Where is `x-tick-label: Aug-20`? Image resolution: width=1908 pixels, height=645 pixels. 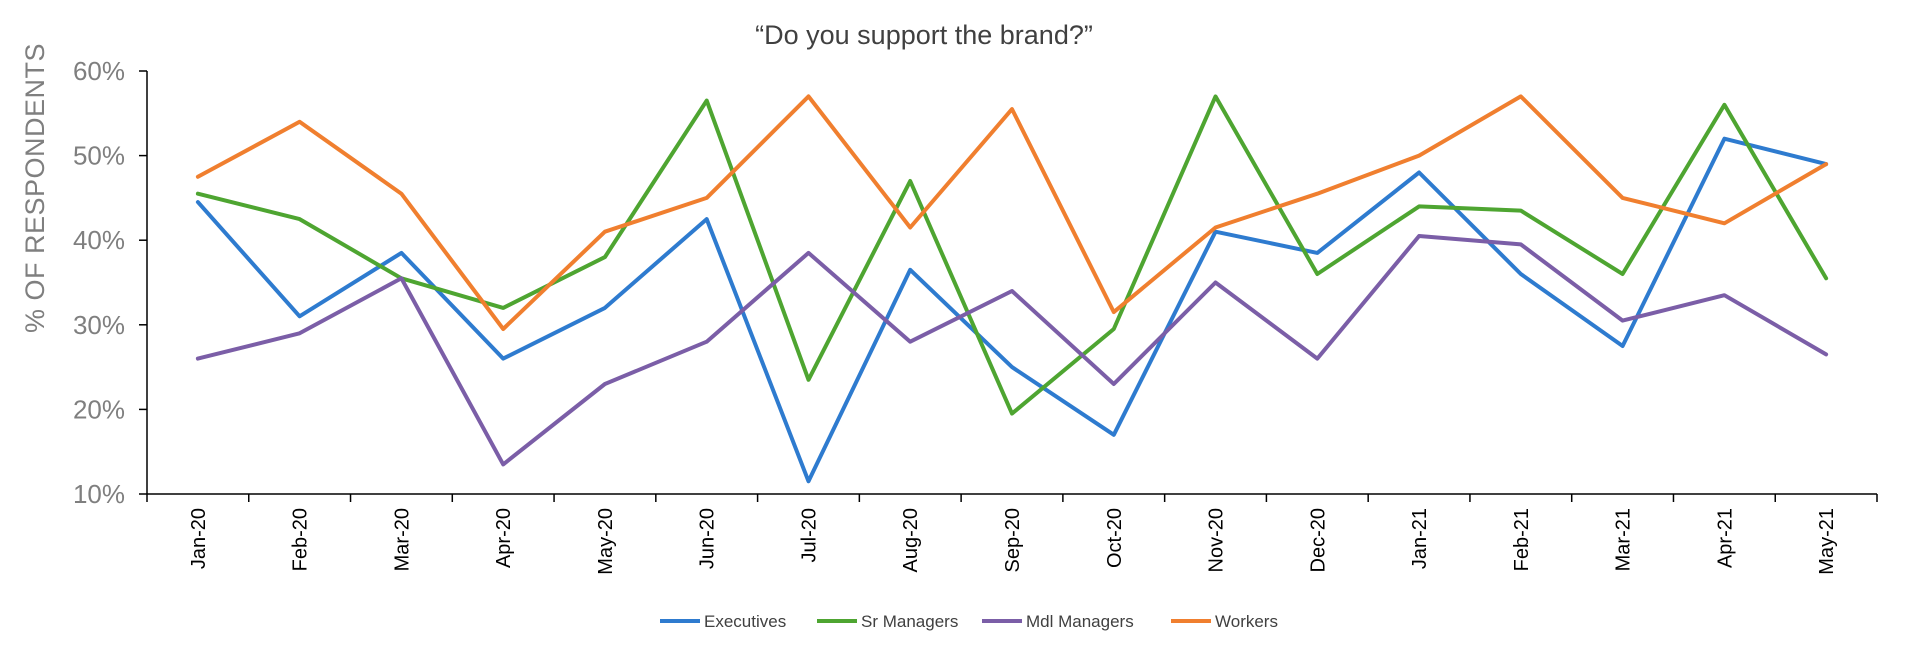
x-tick-label: Aug-20 is located at coordinates (911, 540).